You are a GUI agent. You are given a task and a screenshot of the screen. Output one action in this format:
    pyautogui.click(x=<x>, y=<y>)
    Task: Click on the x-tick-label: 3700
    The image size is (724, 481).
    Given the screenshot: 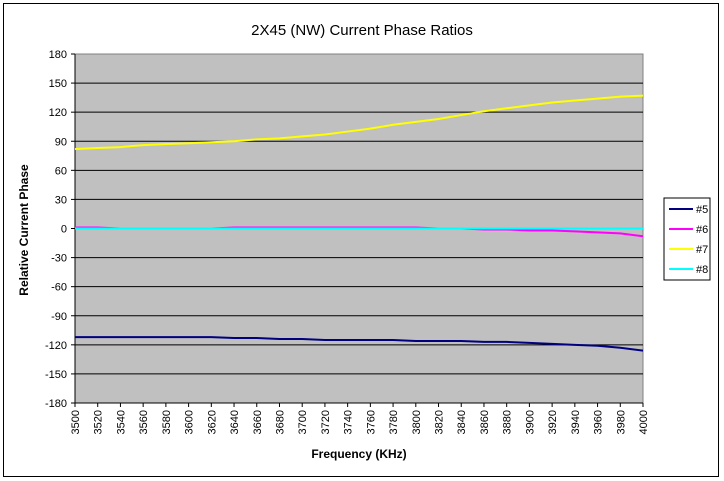 What is the action you would take?
    pyautogui.click(x=303, y=422)
    